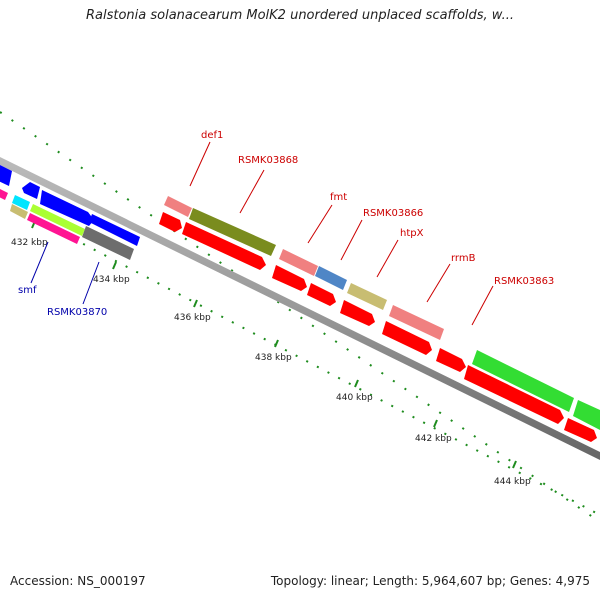  What do you see at coordinates (412, 233) in the screenshot?
I see `gene-label-htpX: htpX` at bounding box center [412, 233].